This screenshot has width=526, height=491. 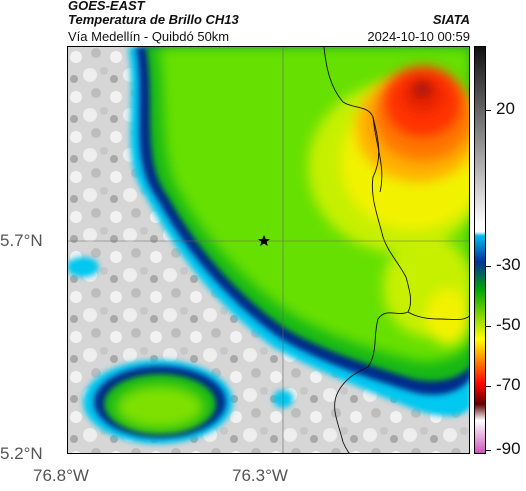 What do you see at coordinates (508, 448) in the screenshot?
I see `colorbar-label-minus90: -90` at bounding box center [508, 448].